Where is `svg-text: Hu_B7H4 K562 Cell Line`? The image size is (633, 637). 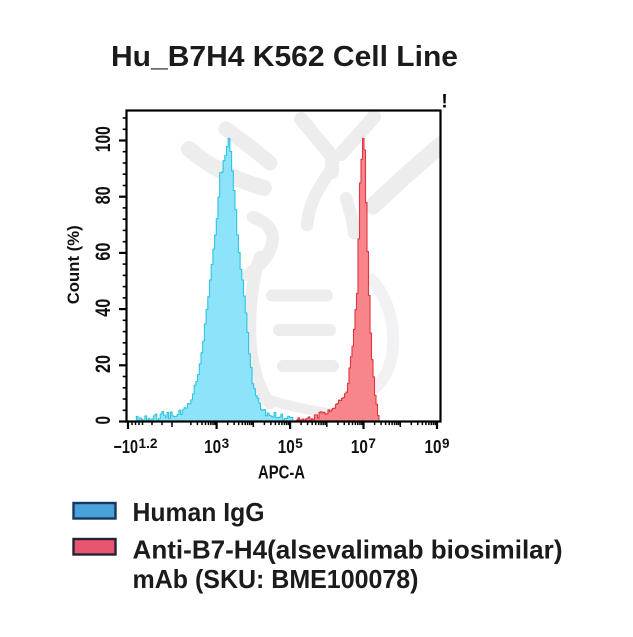
svg-text: Hu_B7H4 K562 Cell Line is located at coordinates (284, 57).